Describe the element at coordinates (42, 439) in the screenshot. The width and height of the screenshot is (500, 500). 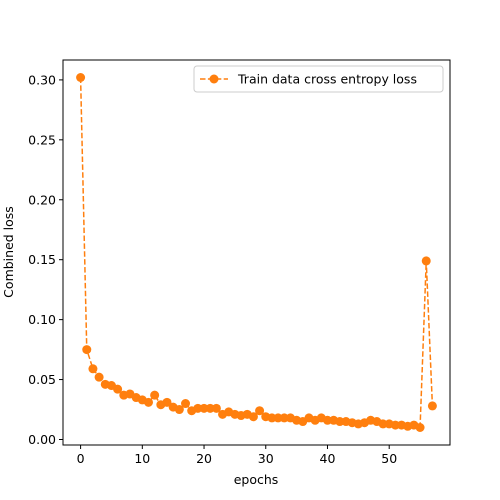
I see `y-tick-label: 0.00` at that location.